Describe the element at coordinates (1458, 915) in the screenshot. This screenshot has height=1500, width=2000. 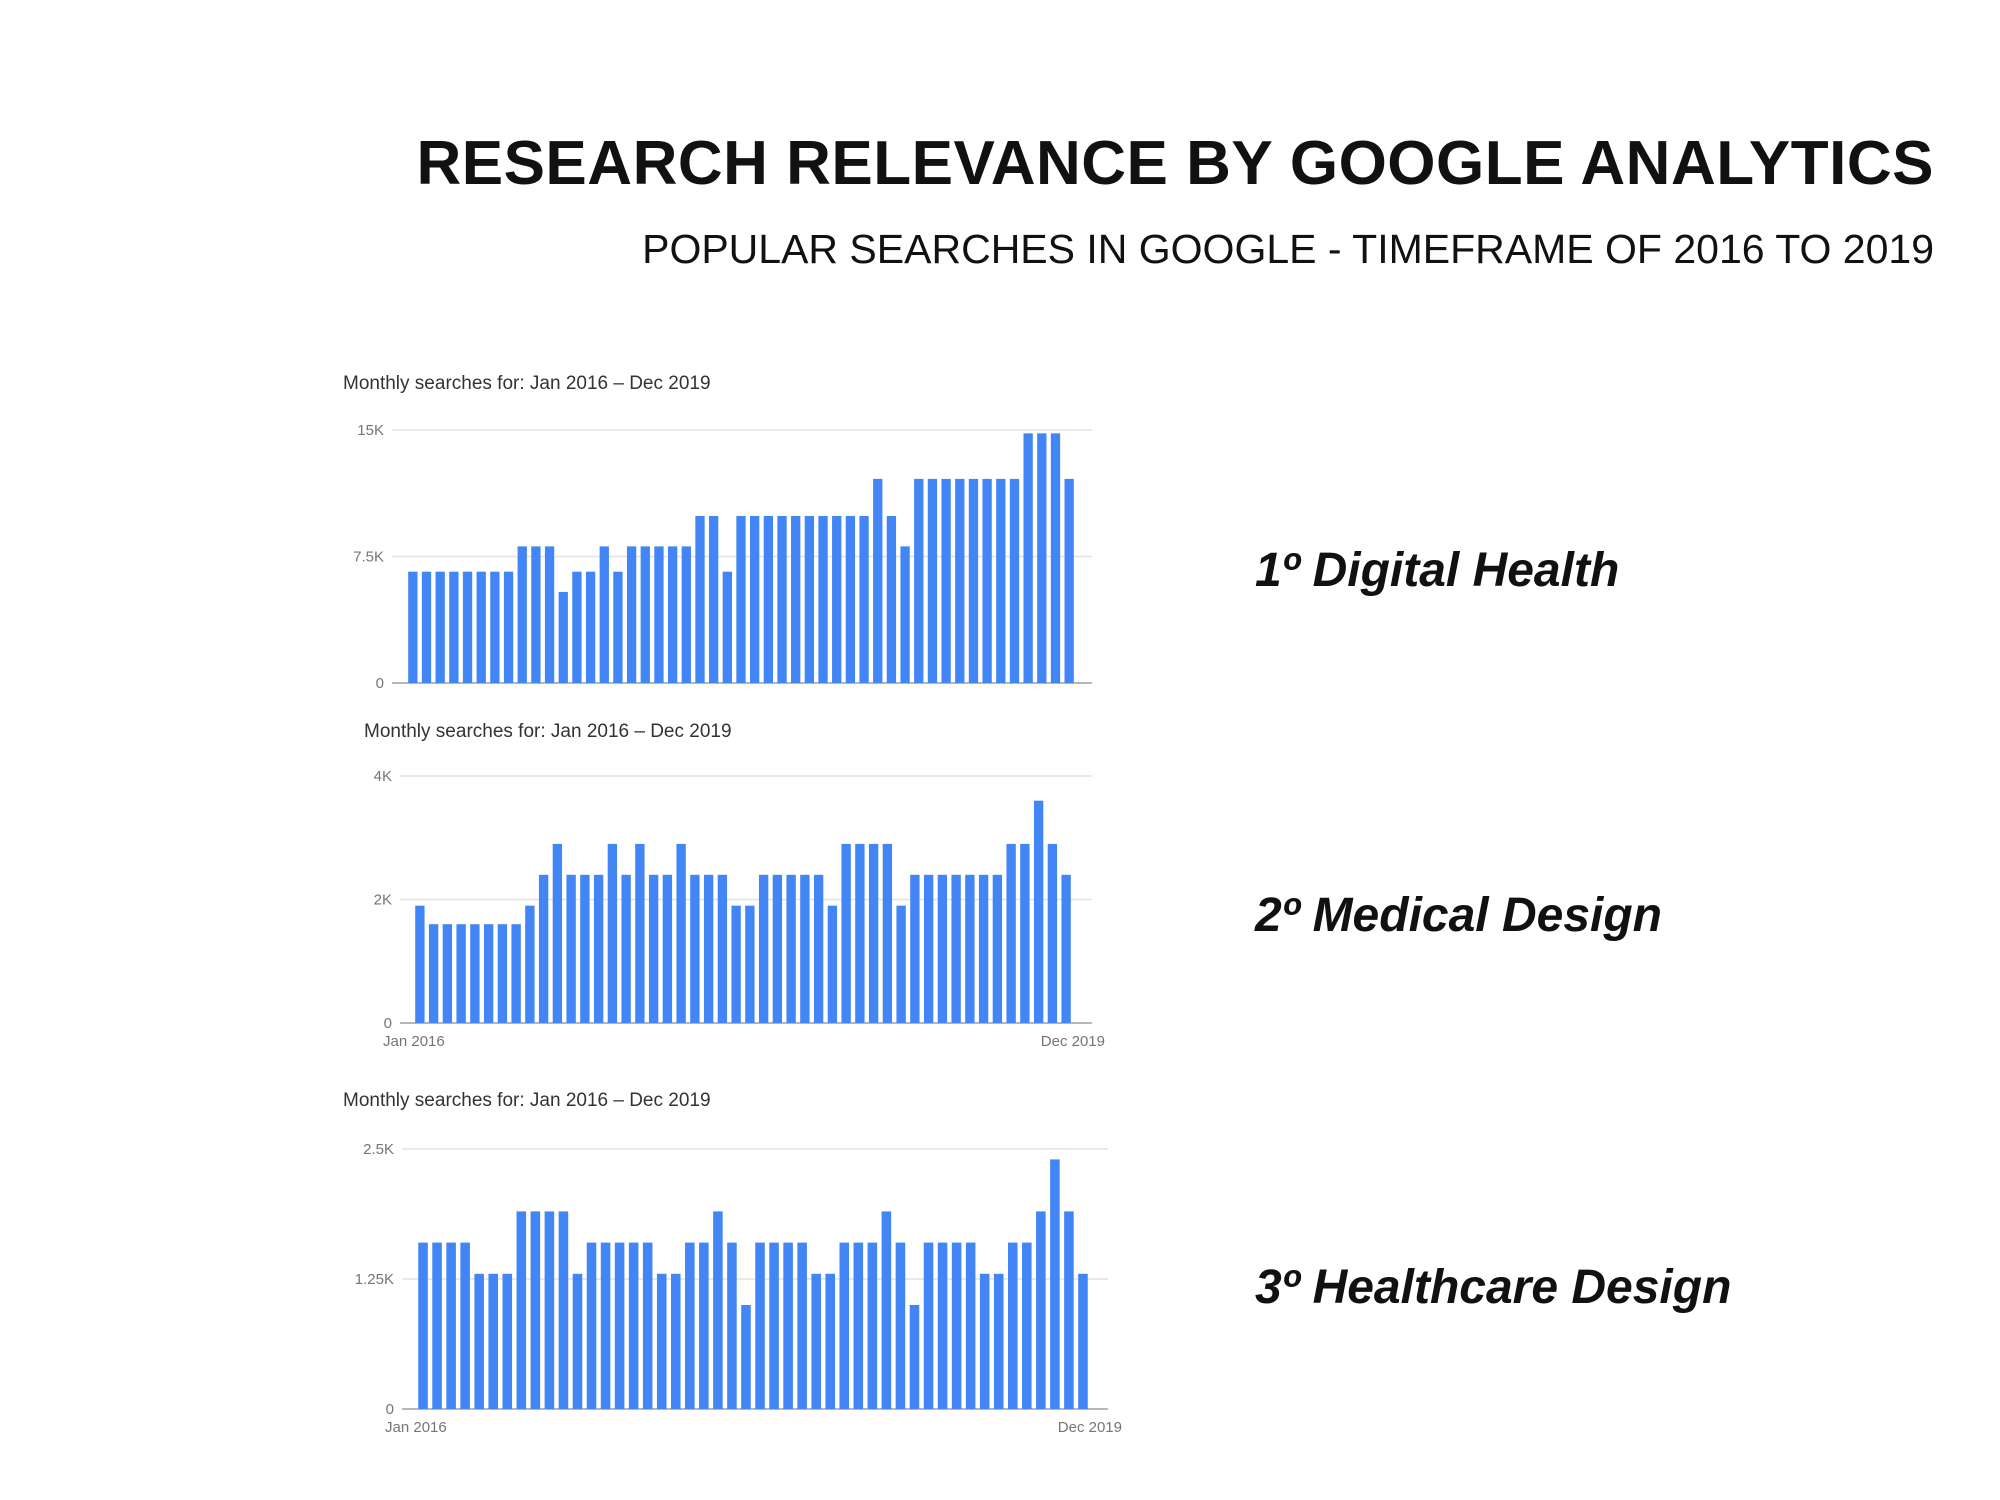
I see `ranking-medical-design: 2º Medical Design` at that location.